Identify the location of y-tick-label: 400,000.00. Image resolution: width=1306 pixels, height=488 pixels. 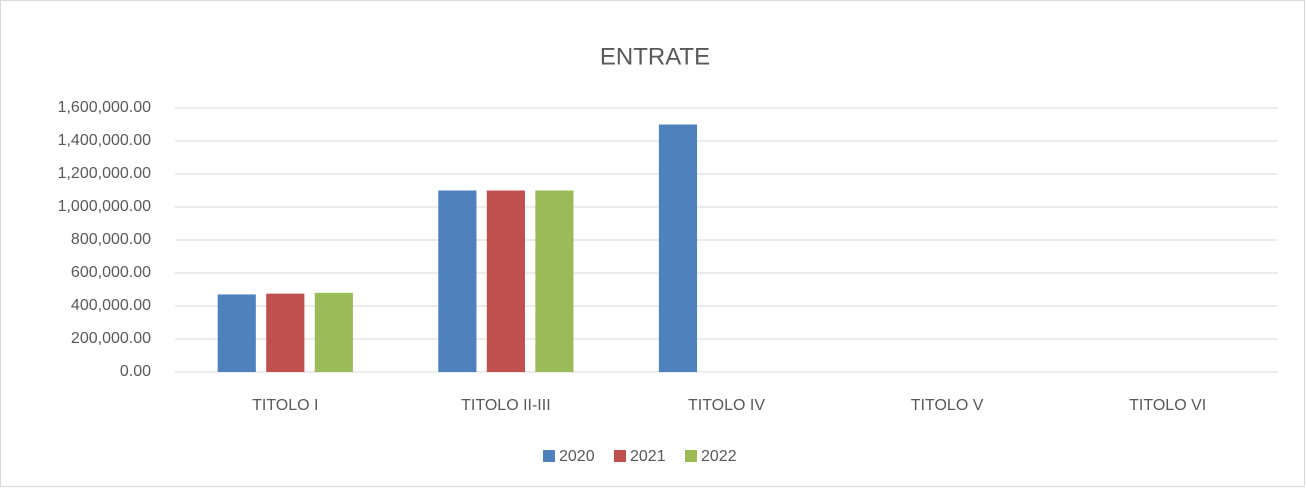
(111, 305).